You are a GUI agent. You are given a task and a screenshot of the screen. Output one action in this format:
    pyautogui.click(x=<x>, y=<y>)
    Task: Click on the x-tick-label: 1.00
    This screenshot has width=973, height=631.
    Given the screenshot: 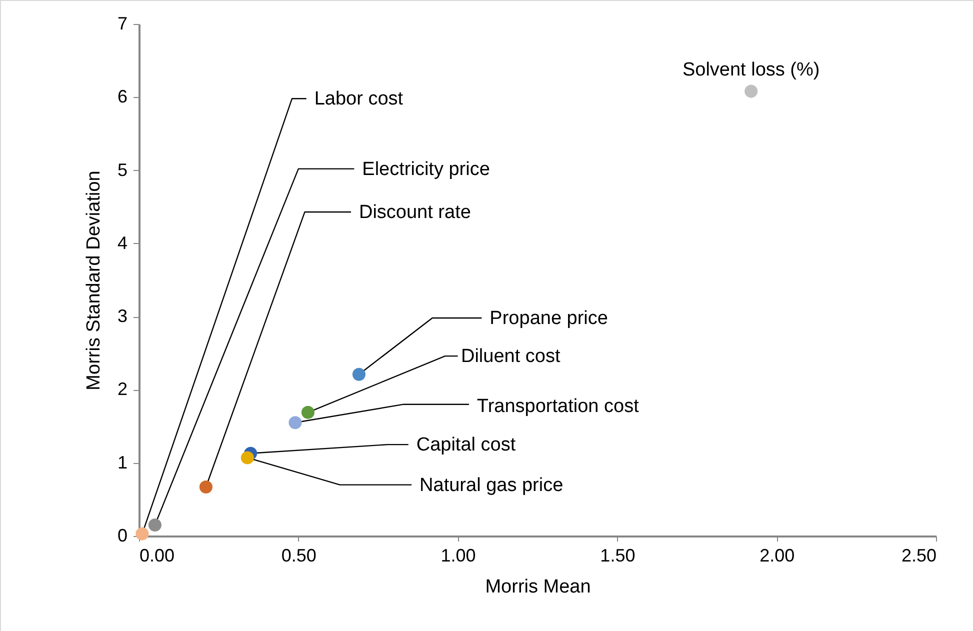 What is the action you would take?
    pyautogui.click(x=458, y=556)
    